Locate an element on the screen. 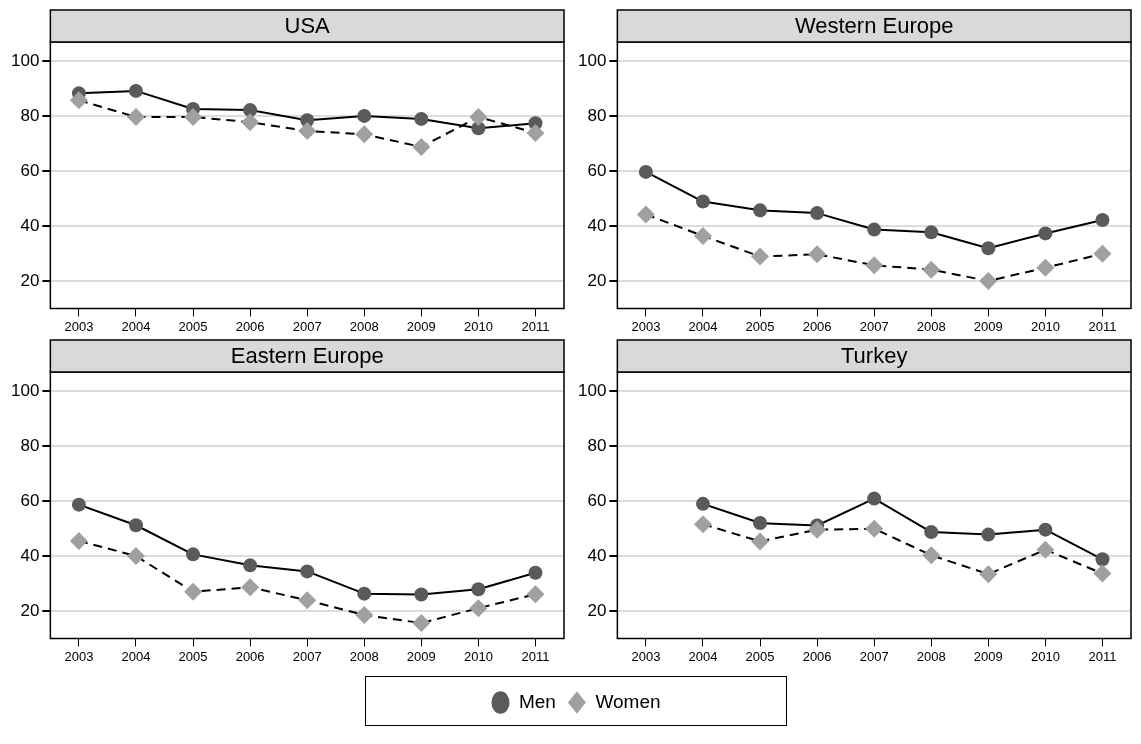 Image resolution: width=1141 pixels, height=744 pixels. chart-title: Eastern Europe is located at coordinates (307, 356).